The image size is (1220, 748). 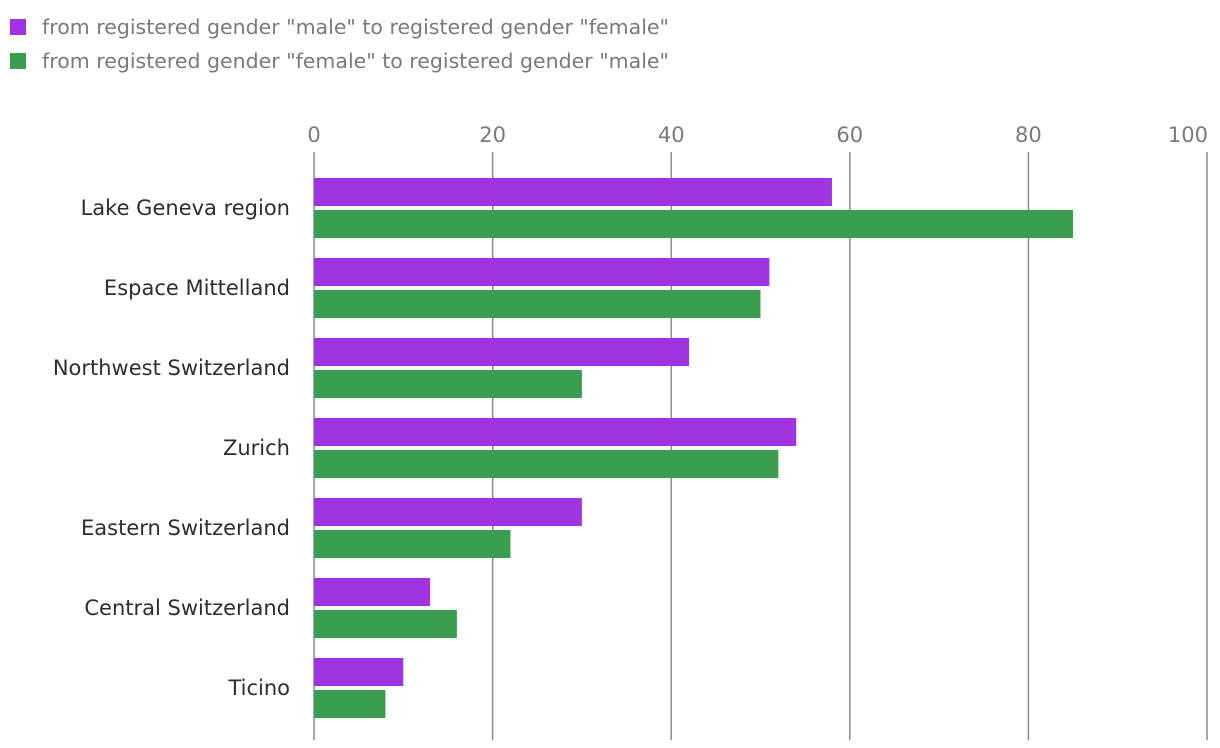 What do you see at coordinates (18, 27) in the screenshot?
I see `legend-swatch-male-to-female` at bounding box center [18, 27].